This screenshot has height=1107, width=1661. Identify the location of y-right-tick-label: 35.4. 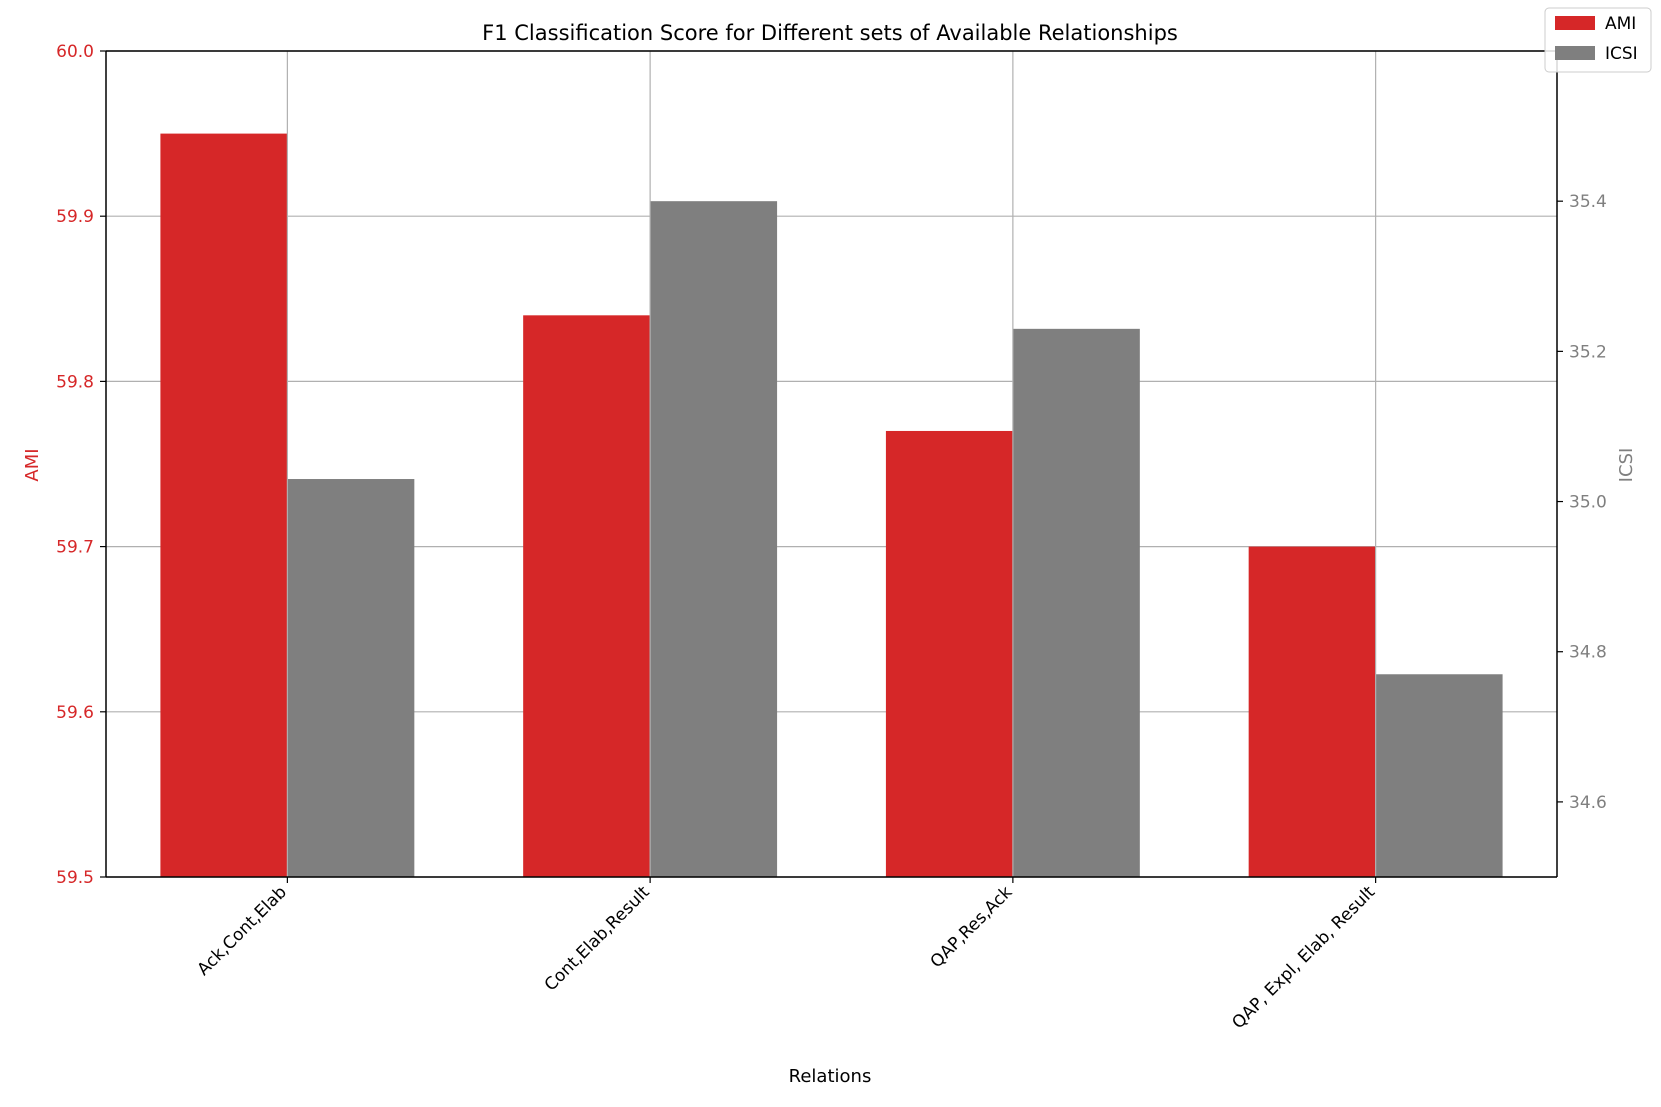
(1588, 202).